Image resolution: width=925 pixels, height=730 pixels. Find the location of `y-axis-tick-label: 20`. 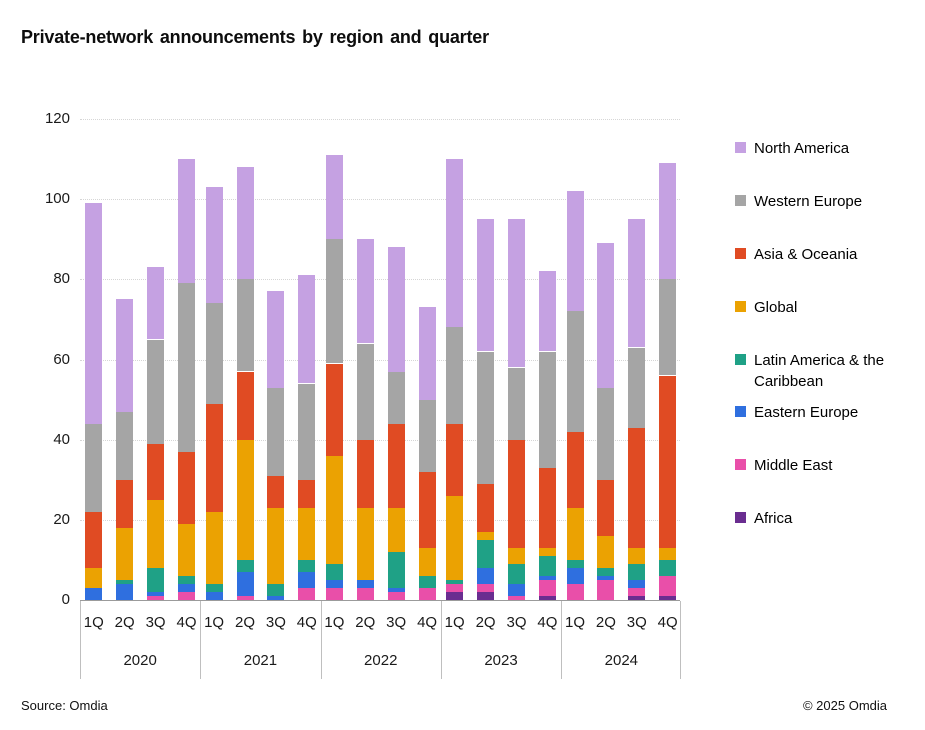

y-axis-tick-label: 20 is located at coordinates (61, 519).